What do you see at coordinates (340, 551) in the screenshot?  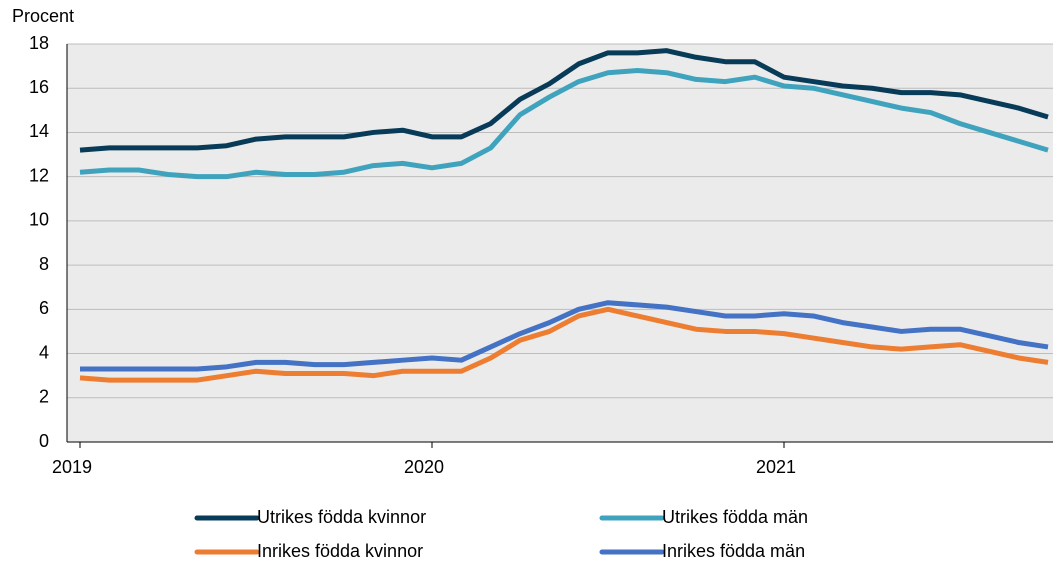 I see `legend-label: Inrikes födda kvinnor` at bounding box center [340, 551].